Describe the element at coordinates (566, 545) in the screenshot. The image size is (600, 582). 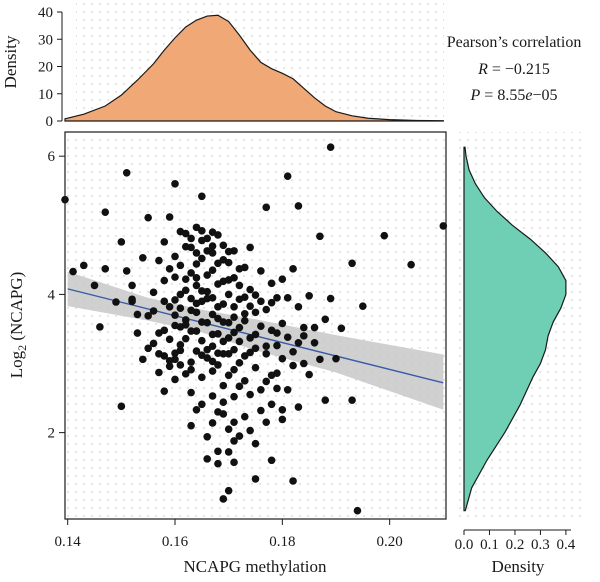
I see `right-density-tick-label: 0.4` at that location.